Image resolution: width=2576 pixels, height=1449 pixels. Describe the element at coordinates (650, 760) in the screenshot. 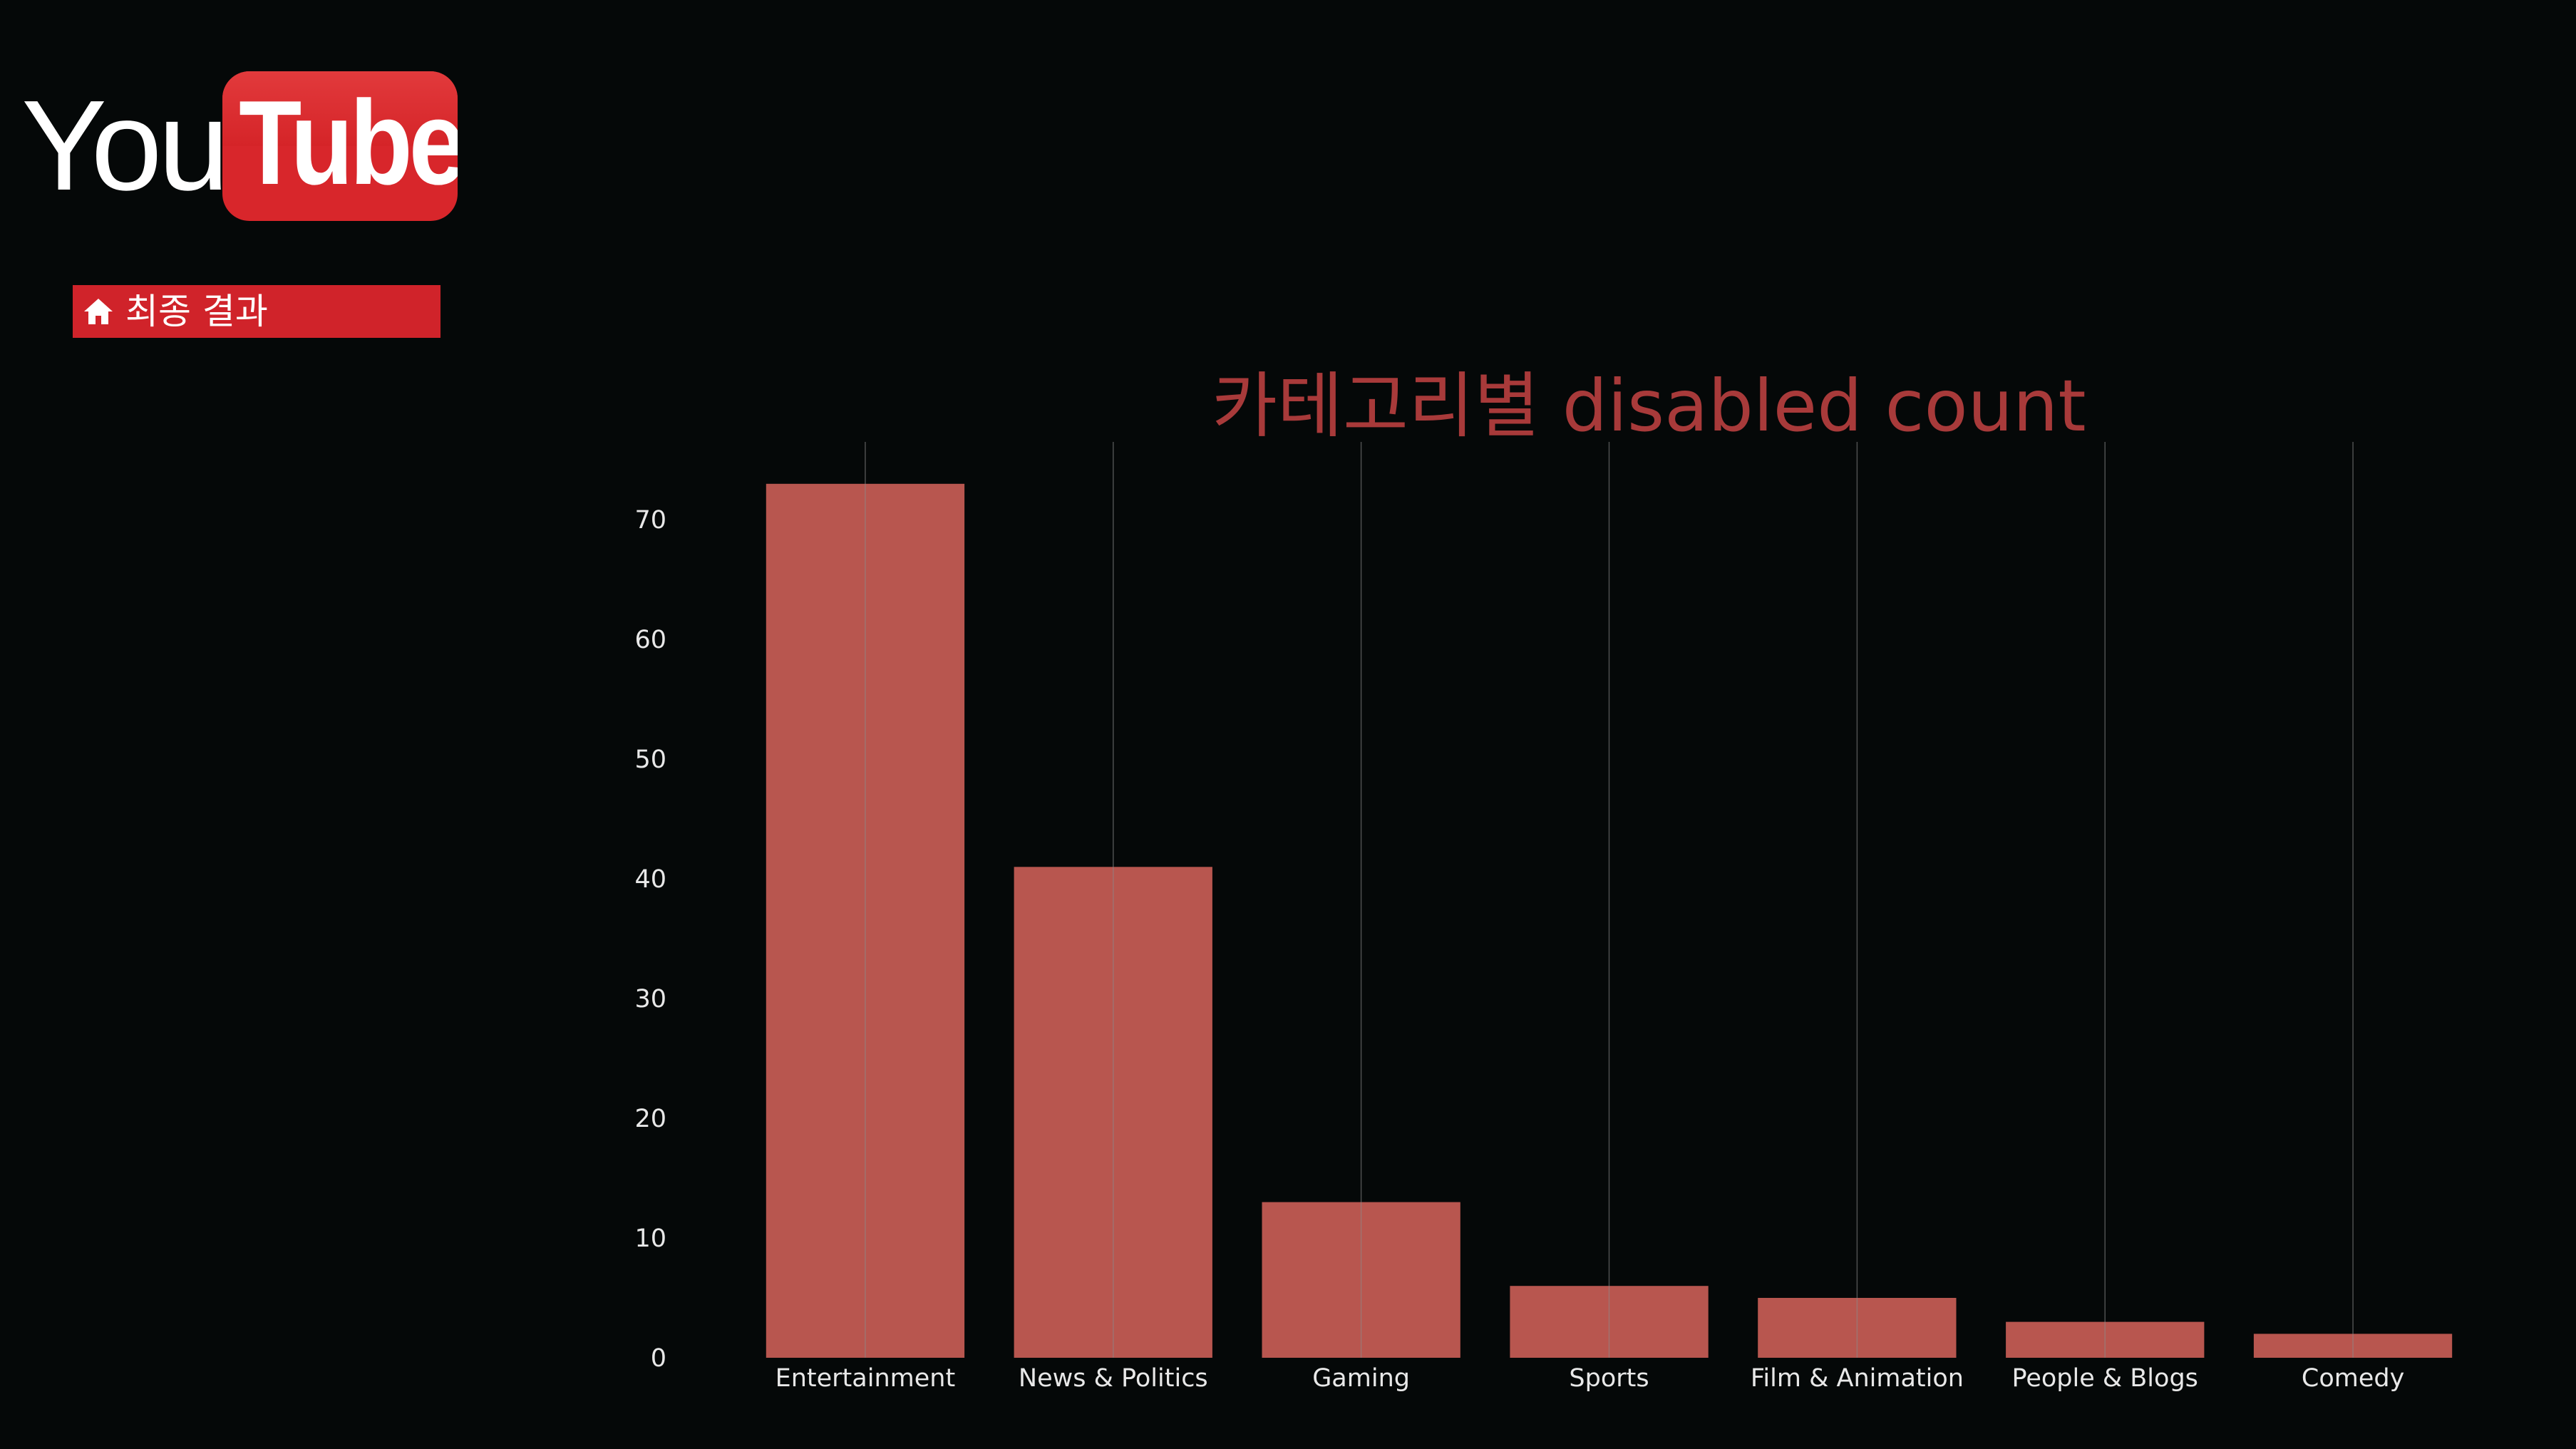

I see `y-tick-label: 50` at that location.